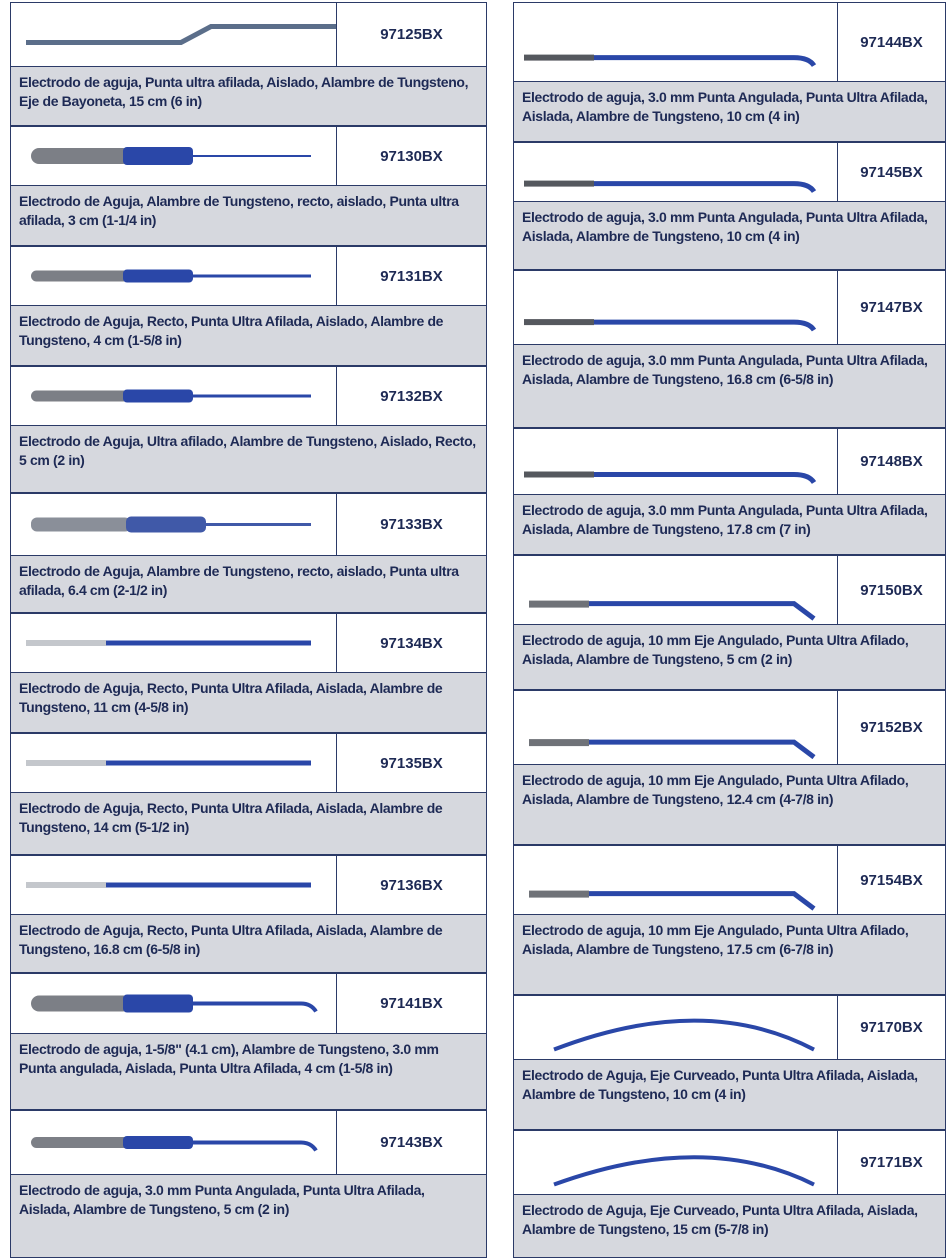 This screenshot has height=1258, width=949. Describe the element at coordinates (891, 172) in the screenshot. I see `product-code: 97145BX` at that location.